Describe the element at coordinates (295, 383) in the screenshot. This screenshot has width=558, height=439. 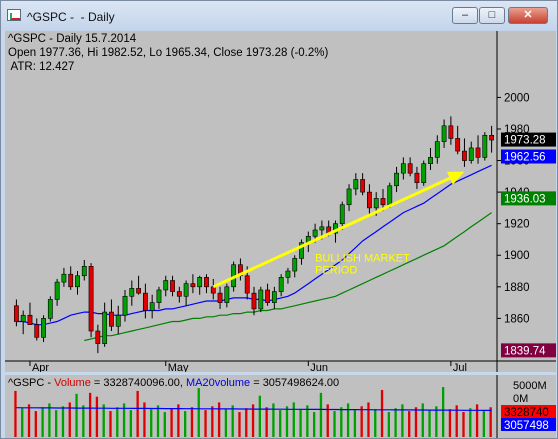
I see `ma20-volume-value: = 3057498624.00` at that location.